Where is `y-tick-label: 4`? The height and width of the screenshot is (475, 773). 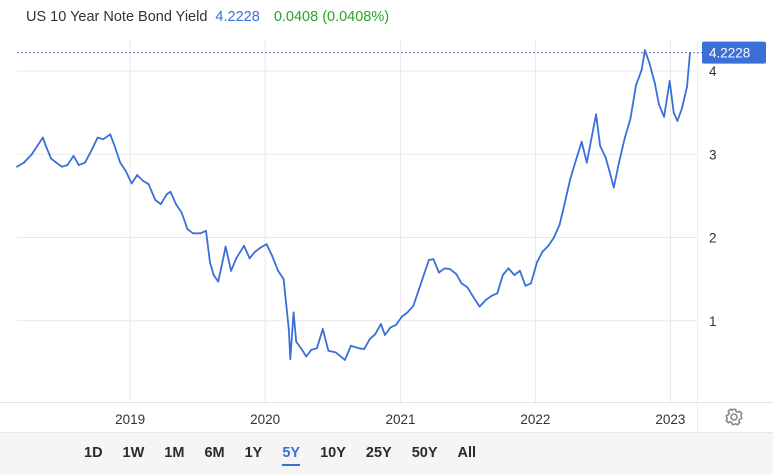
y-tick-label: 4 is located at coordinates (713, 71).